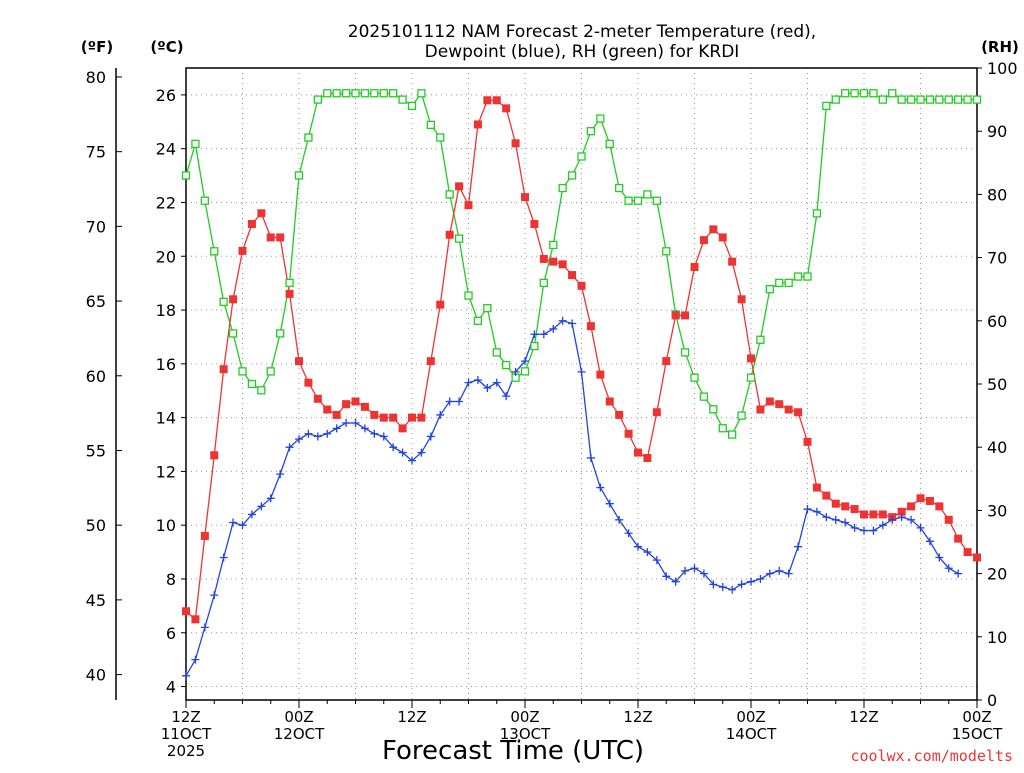 Image resolution: width=1024 pixels, height=773 pixels. What do you see at coordinates (977, 734) in the screenshot?
I see `x-tick-label: 15OCT` at bounding box center [977, 734].